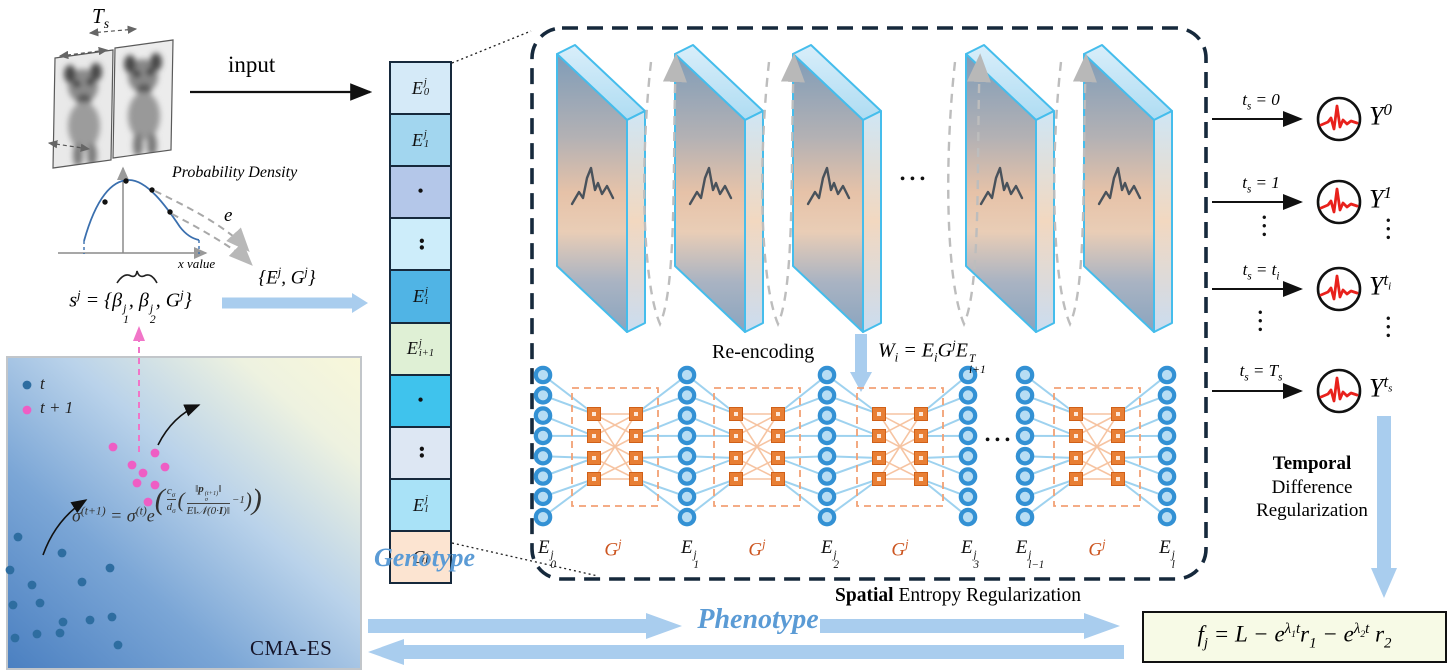 The width and height of the screenshot is (1456, 672). I want to click on reencoding-arrow, so click(861, 363).